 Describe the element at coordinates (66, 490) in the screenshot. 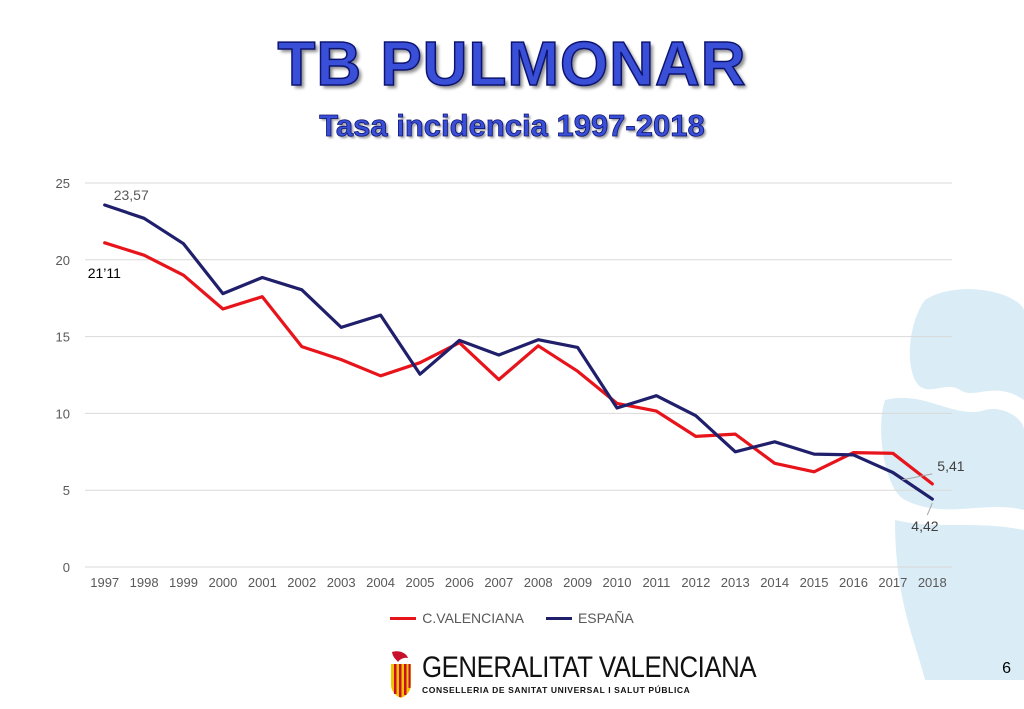

I see `y-tick-label: 5` at that location.